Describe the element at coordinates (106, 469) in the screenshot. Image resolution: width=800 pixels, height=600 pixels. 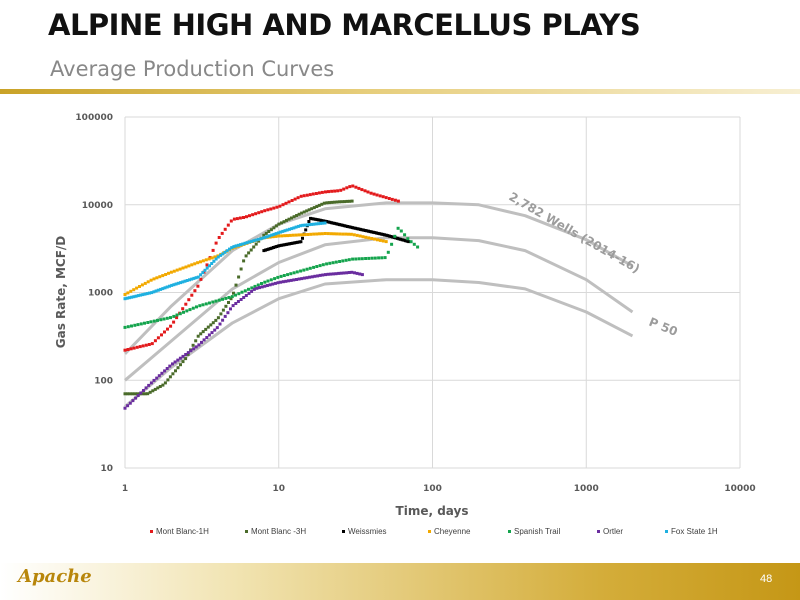
I see `y-tick-label: 10` at that location.